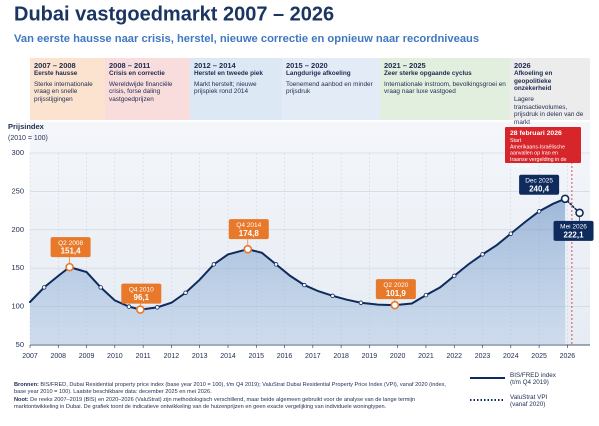 Image resolution: width=599 pixels, height=426 pixels. What do you see at coordinates (318, 73) in the screenshot?
I see `period-heading: Langdurige afkoeling` at bounding box center [318, 73].